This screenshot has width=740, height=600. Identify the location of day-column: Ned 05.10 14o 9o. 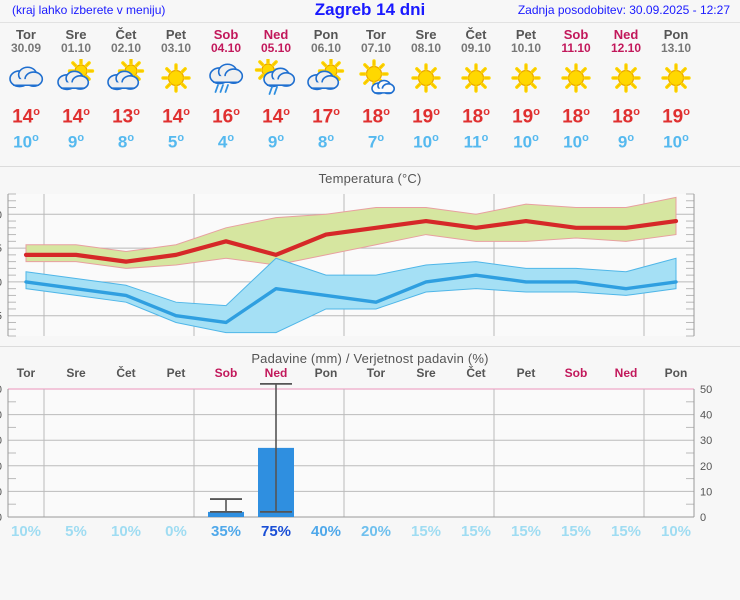
(276, 88).